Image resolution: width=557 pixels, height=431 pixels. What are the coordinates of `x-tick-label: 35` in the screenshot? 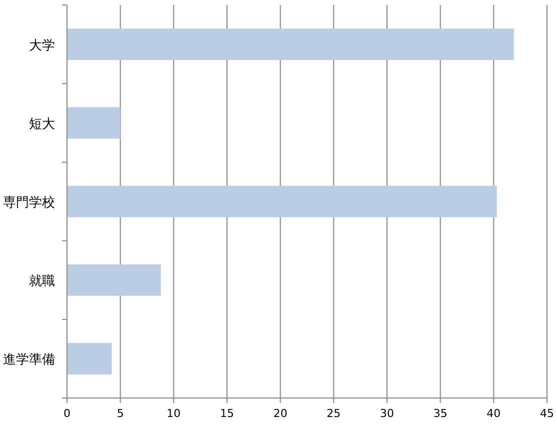 It's located at (440, 413).